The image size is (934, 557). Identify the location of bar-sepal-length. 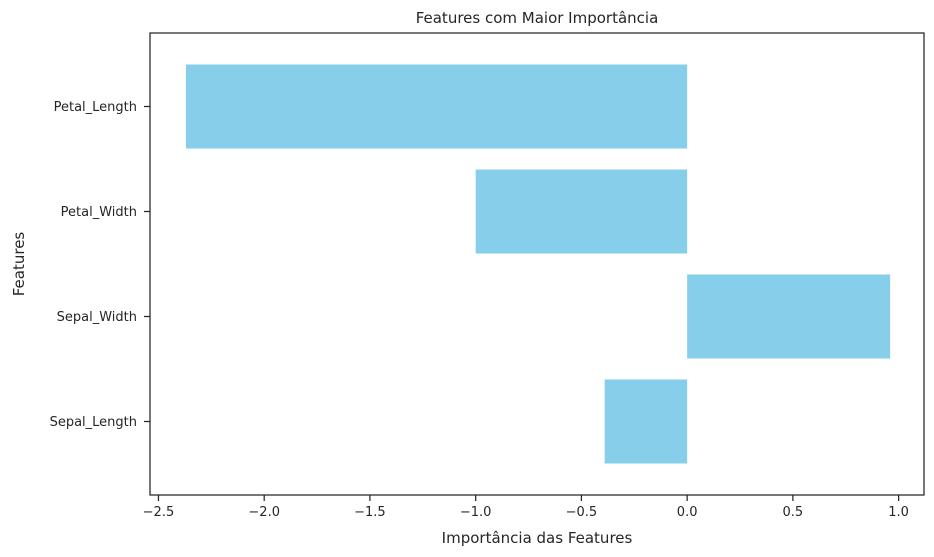
(646, 421).